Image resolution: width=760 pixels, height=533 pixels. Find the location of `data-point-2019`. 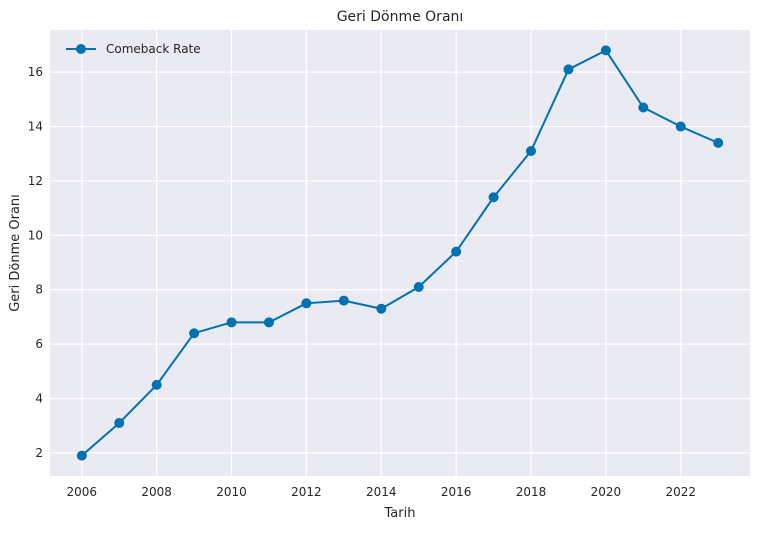

data-point-2019 is located at coordinates (568, 69).